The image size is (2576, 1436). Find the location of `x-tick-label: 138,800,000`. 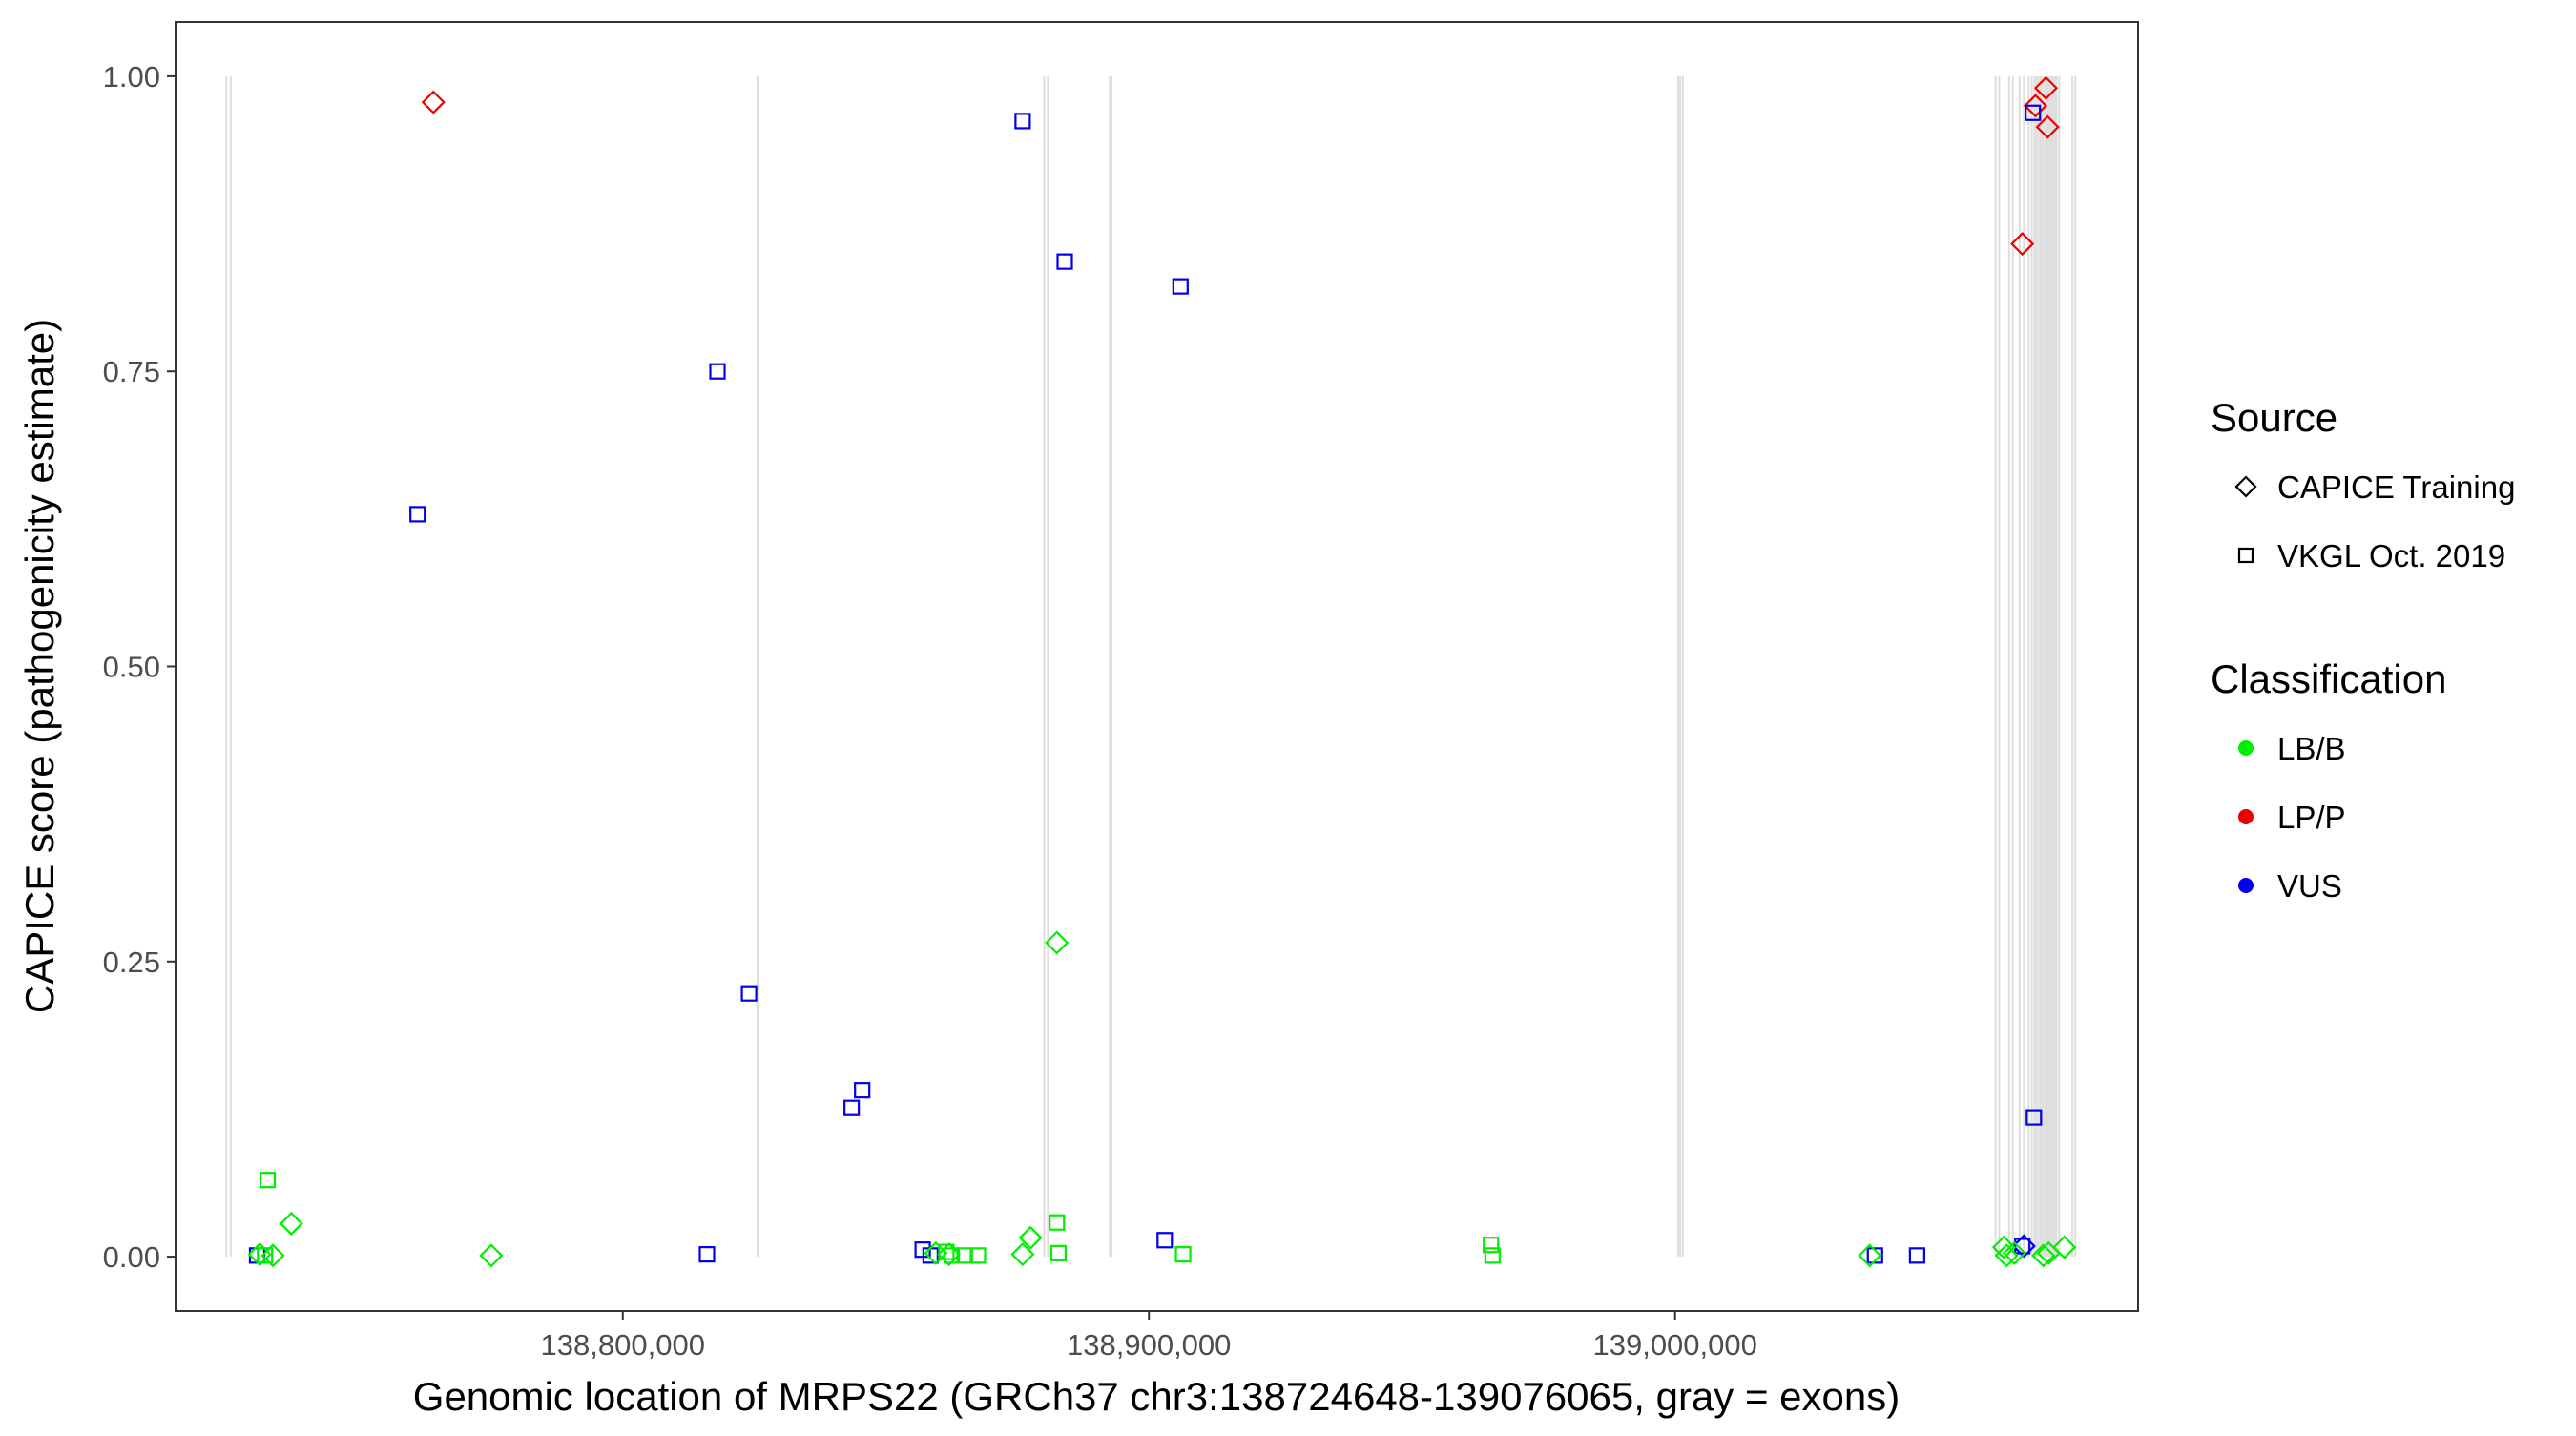

x-tick-label: 138,800,000 is located at coordinates (623, 1345).